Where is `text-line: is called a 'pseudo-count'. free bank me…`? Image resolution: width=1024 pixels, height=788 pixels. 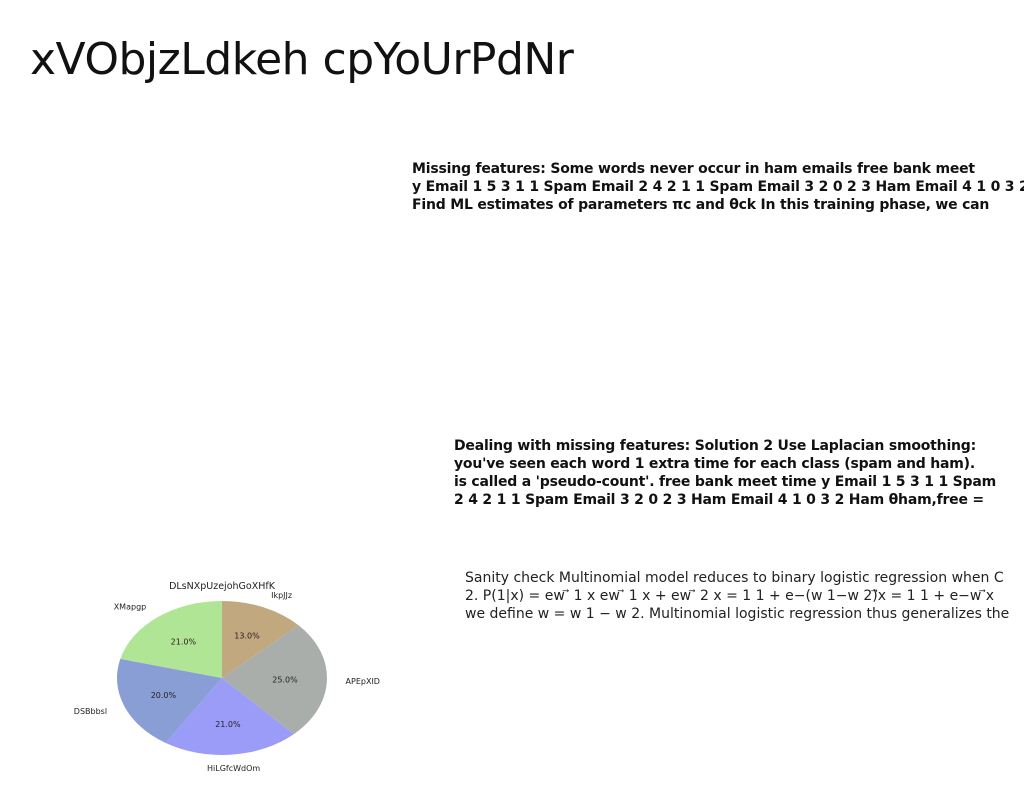 text-line: is called a 'pseudo-count'. free bank me… is located at coordinates (739, 482).